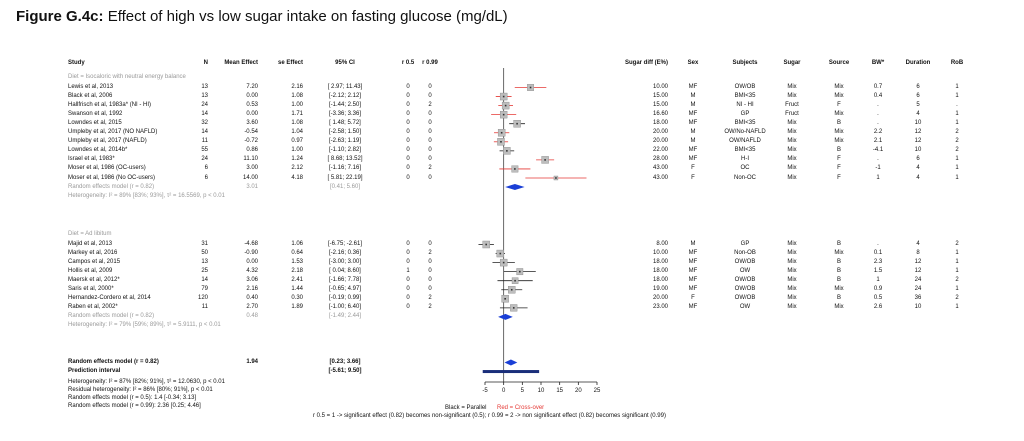 The image size is (1024, 441). What do you see at coordinates (111, 316) in the screenshot?
I see `group-summary-label: Random effects model (r = 0.82)` at bounding box center [111, 316].